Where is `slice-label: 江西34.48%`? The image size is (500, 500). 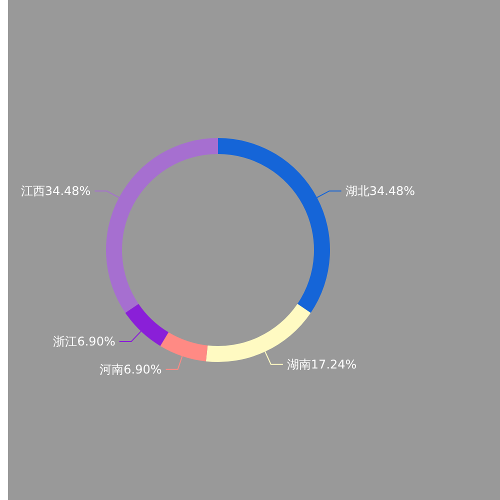
slice-label: 江西34.48% is located at coordinates (55, 191).